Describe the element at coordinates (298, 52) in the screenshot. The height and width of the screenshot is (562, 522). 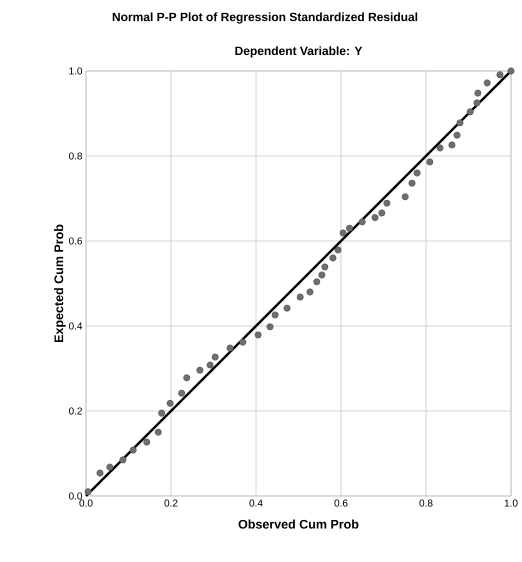
I see `chart-subtitle: Dependent Variable: Y` at that location.